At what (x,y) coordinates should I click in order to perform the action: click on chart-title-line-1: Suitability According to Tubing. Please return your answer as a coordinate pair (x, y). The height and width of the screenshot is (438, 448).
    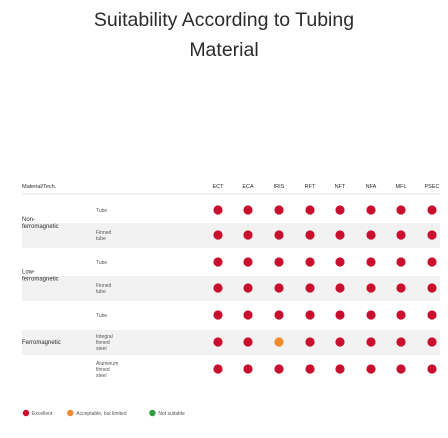
    Looking at the image, I should click on (224, 20).